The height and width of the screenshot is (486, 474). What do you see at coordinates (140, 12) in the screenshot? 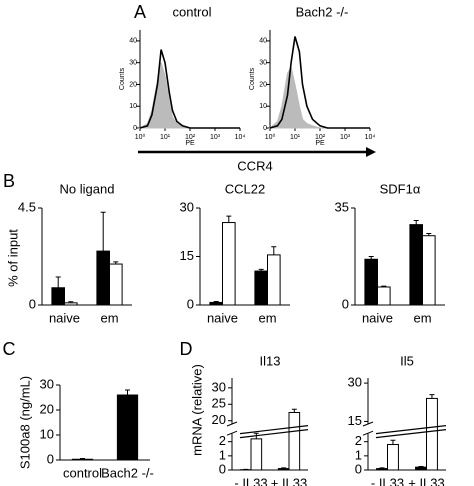
I see `panel-label: A` at bounding box center [140, 12].